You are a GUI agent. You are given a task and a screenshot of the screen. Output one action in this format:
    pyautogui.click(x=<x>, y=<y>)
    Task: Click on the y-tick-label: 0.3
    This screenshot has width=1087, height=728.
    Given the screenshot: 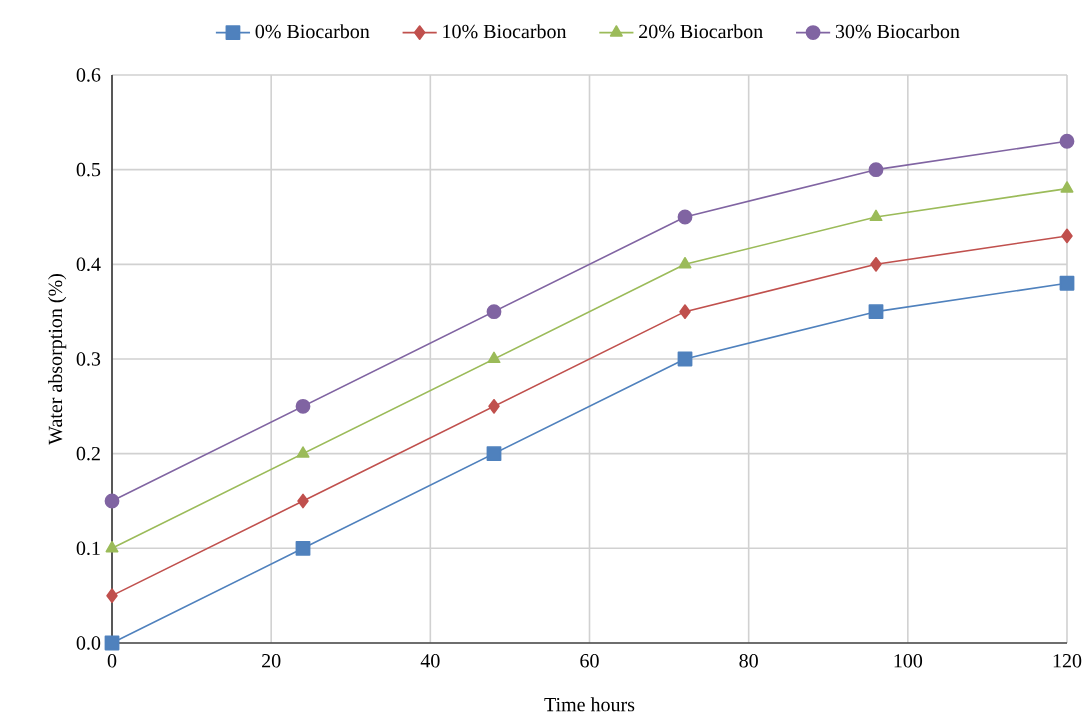 What is the action you would take?
    pyautogui.click(x=88, y=359)
    